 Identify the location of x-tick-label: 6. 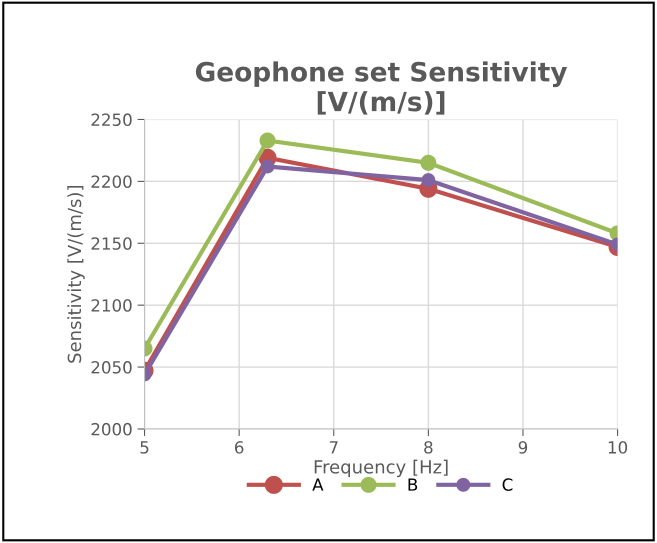
(239, 447).